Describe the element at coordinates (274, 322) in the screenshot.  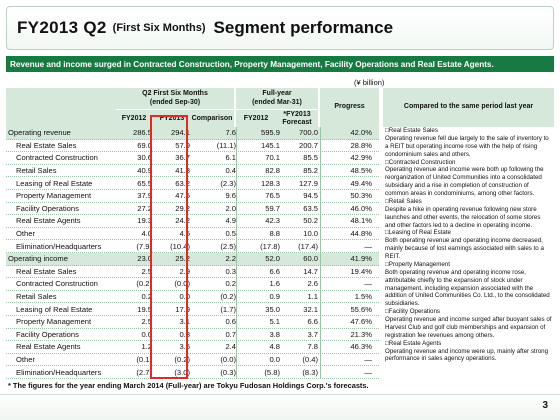
I see `fy2012-full-value: 5.1` at that location.